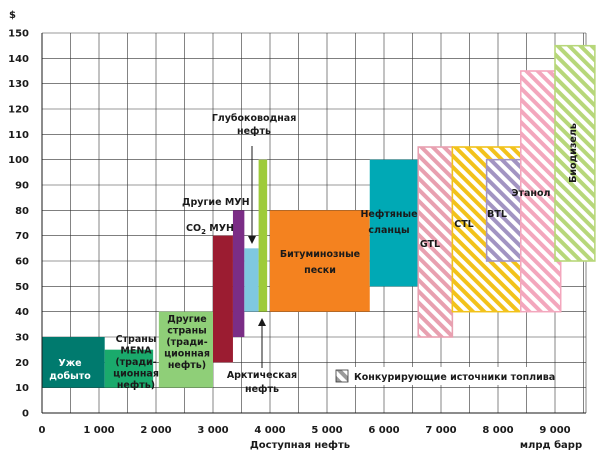  Describe the element at coordinates (383, 430) in the screenshot. I see `x-tick-label: 6 000` at that location.